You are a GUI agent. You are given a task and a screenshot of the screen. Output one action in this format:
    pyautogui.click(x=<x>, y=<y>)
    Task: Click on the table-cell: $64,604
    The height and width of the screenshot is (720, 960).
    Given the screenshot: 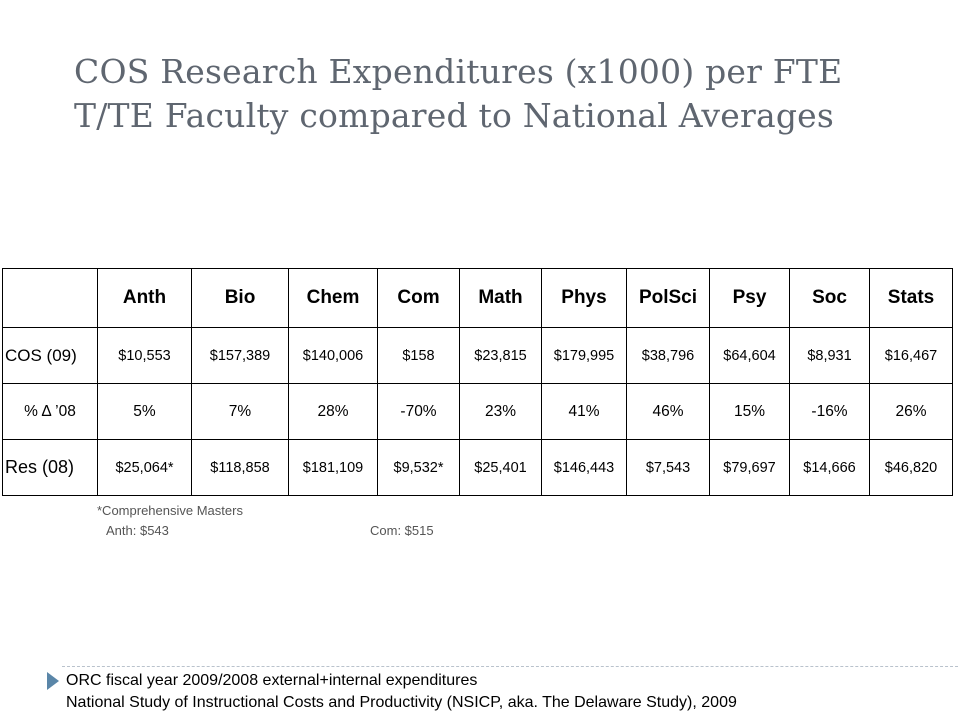 What is the action you would take?
    pyautogui.click(x=749, y=355)
    